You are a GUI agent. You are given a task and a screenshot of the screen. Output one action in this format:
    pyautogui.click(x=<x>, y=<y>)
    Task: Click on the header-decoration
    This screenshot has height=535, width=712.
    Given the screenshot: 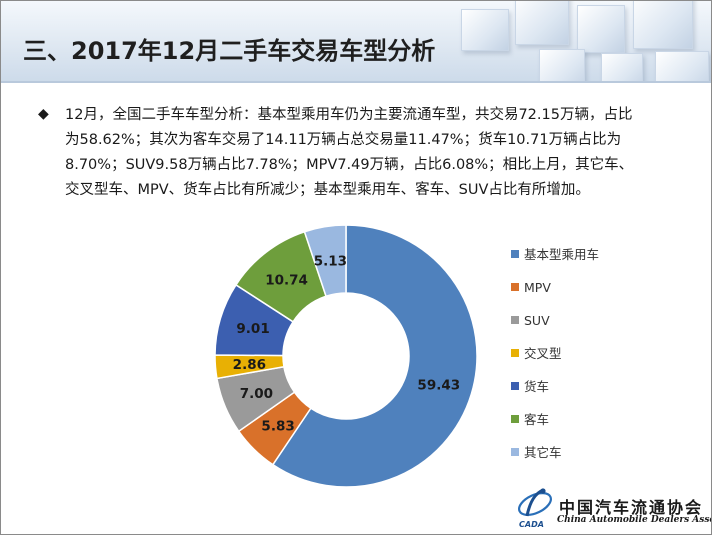 What is the action you would take?
    pyautogui.click(x=581, y=41)
    